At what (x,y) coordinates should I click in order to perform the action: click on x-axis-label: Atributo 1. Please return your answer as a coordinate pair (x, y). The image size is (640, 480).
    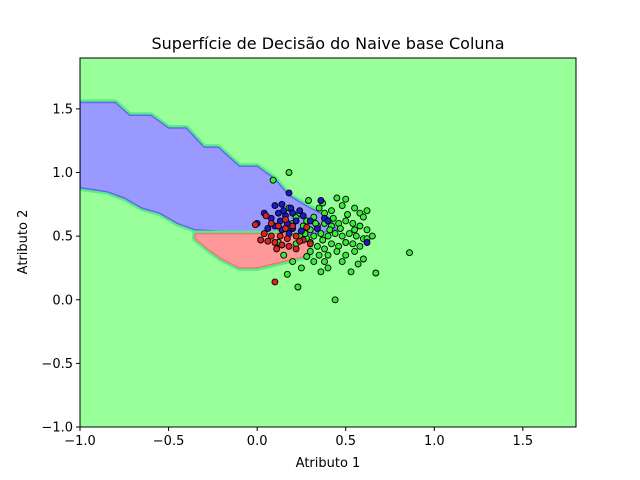
    Looking at the image, I should click on (328, 463).